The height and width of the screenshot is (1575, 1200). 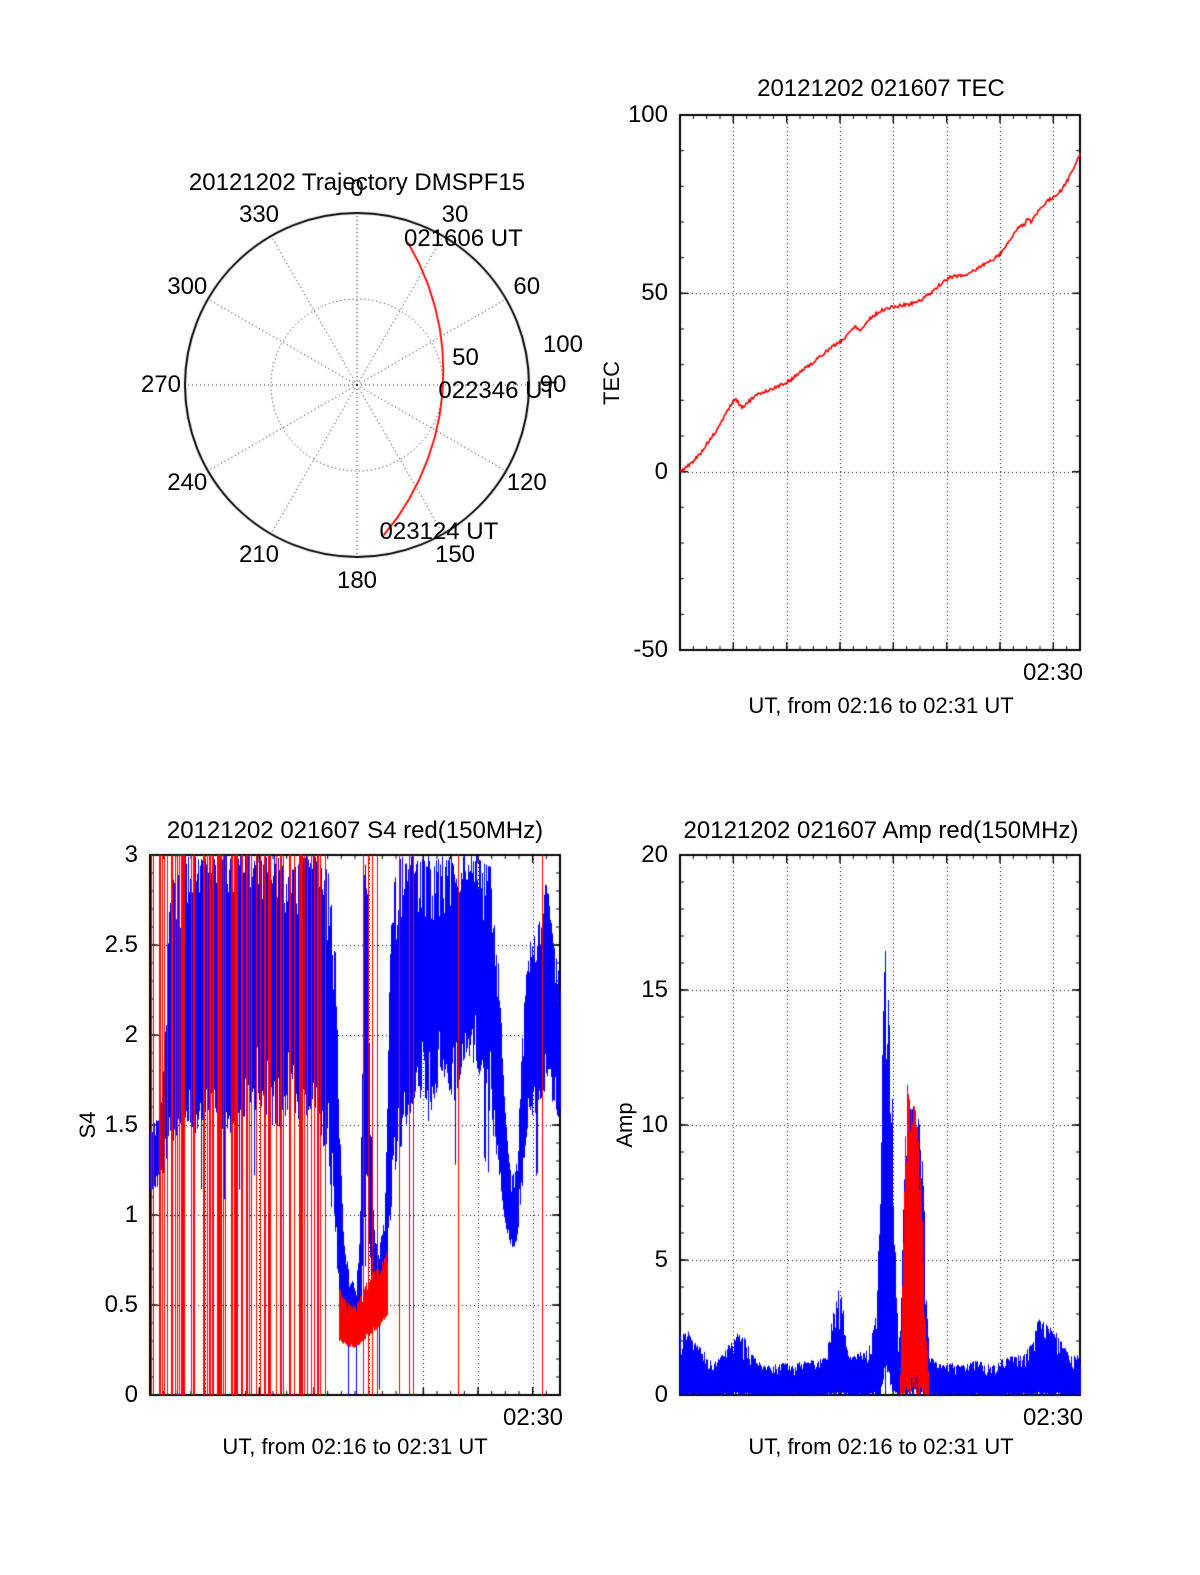 I want to click on polar-angle-tick-label: 270, so click(x=161, y=384).